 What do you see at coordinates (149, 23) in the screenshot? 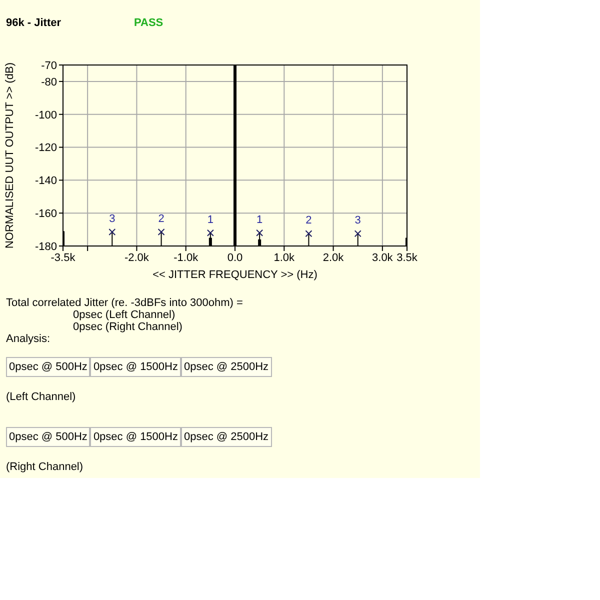
I see `chart-subtitle: PASS` at bounding box center [149, 23].